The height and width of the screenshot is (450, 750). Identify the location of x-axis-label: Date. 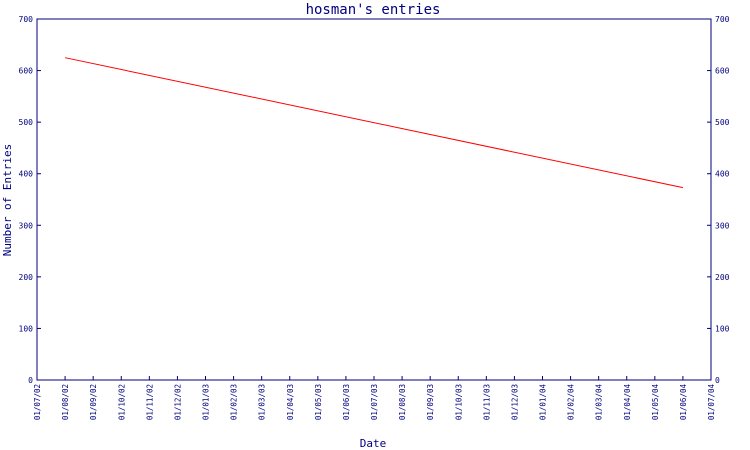
(373, 443).